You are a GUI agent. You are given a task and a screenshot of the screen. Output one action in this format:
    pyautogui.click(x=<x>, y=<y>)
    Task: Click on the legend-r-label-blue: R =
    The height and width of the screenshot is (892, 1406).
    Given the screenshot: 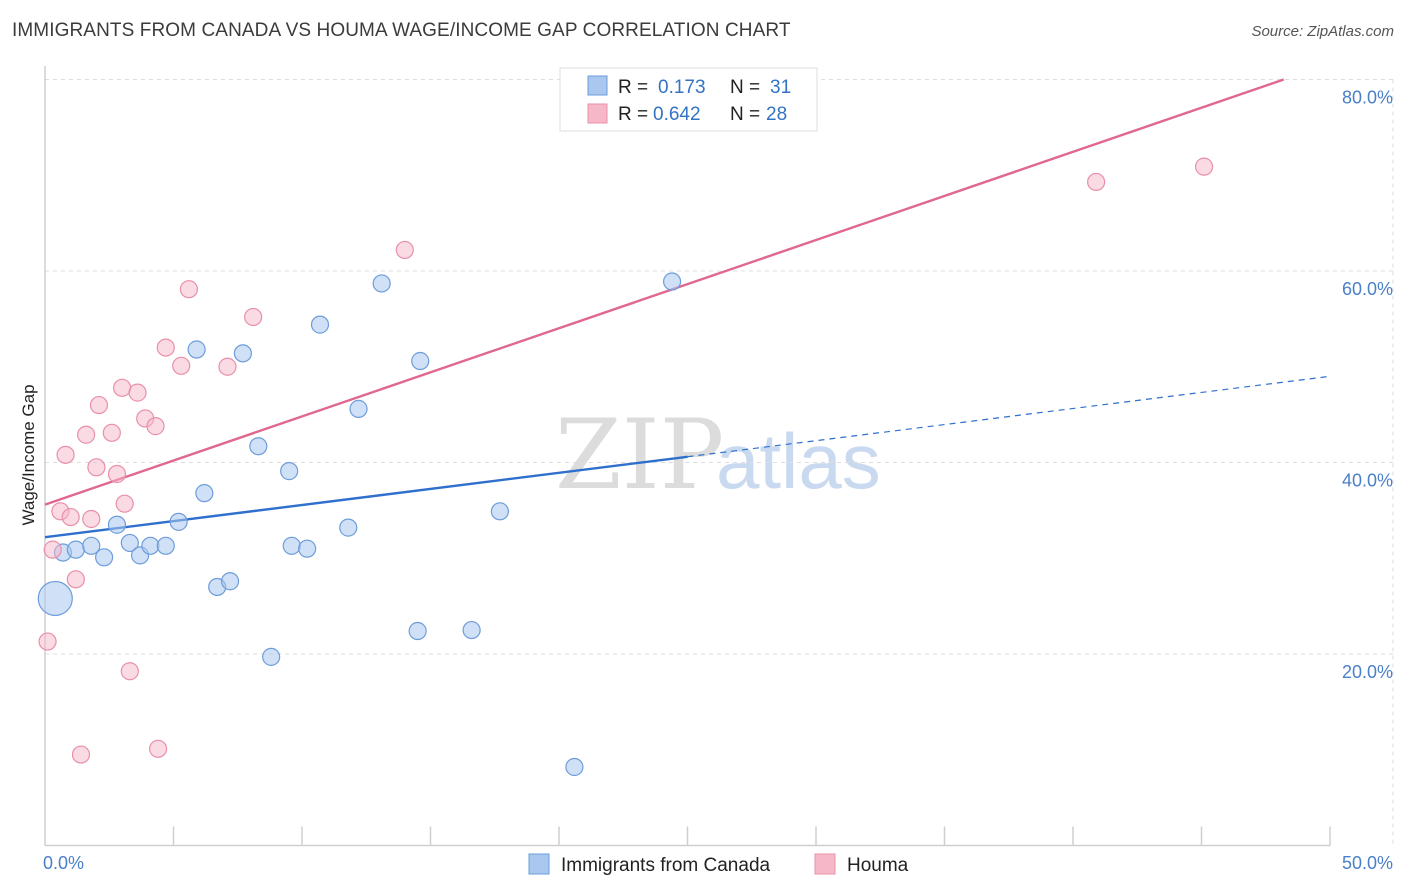 What is the action you would take?
    pyautogui.click(x=633, y=87)
    